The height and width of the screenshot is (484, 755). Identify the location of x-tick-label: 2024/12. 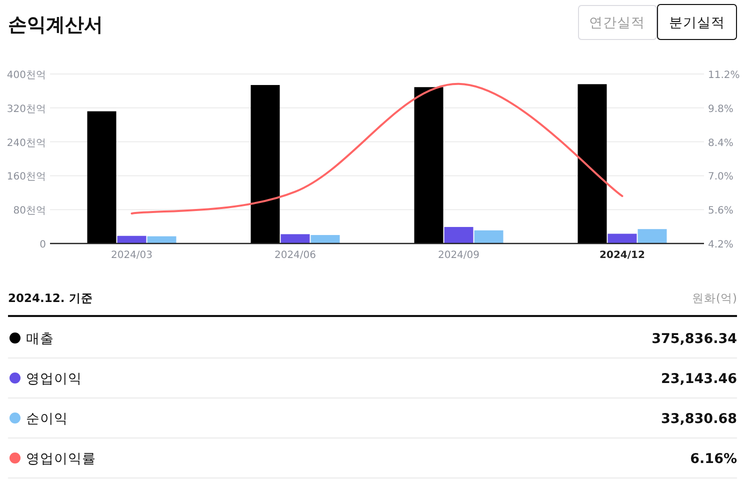
(622, 255).